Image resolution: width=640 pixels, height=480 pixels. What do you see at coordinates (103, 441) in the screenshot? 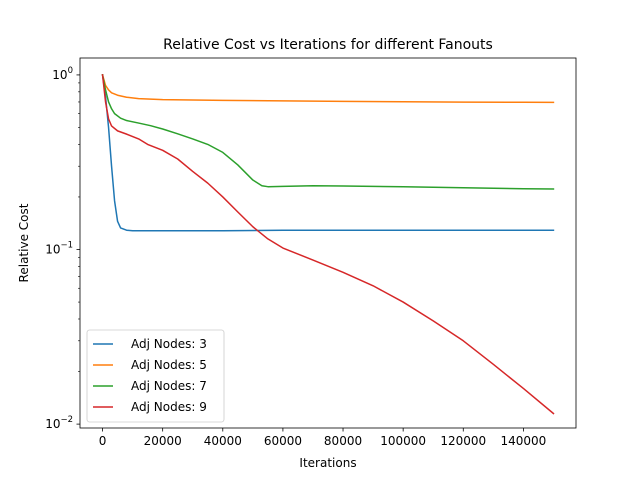
I see `x-tick-label: 0` at bounding box center [103, 441].